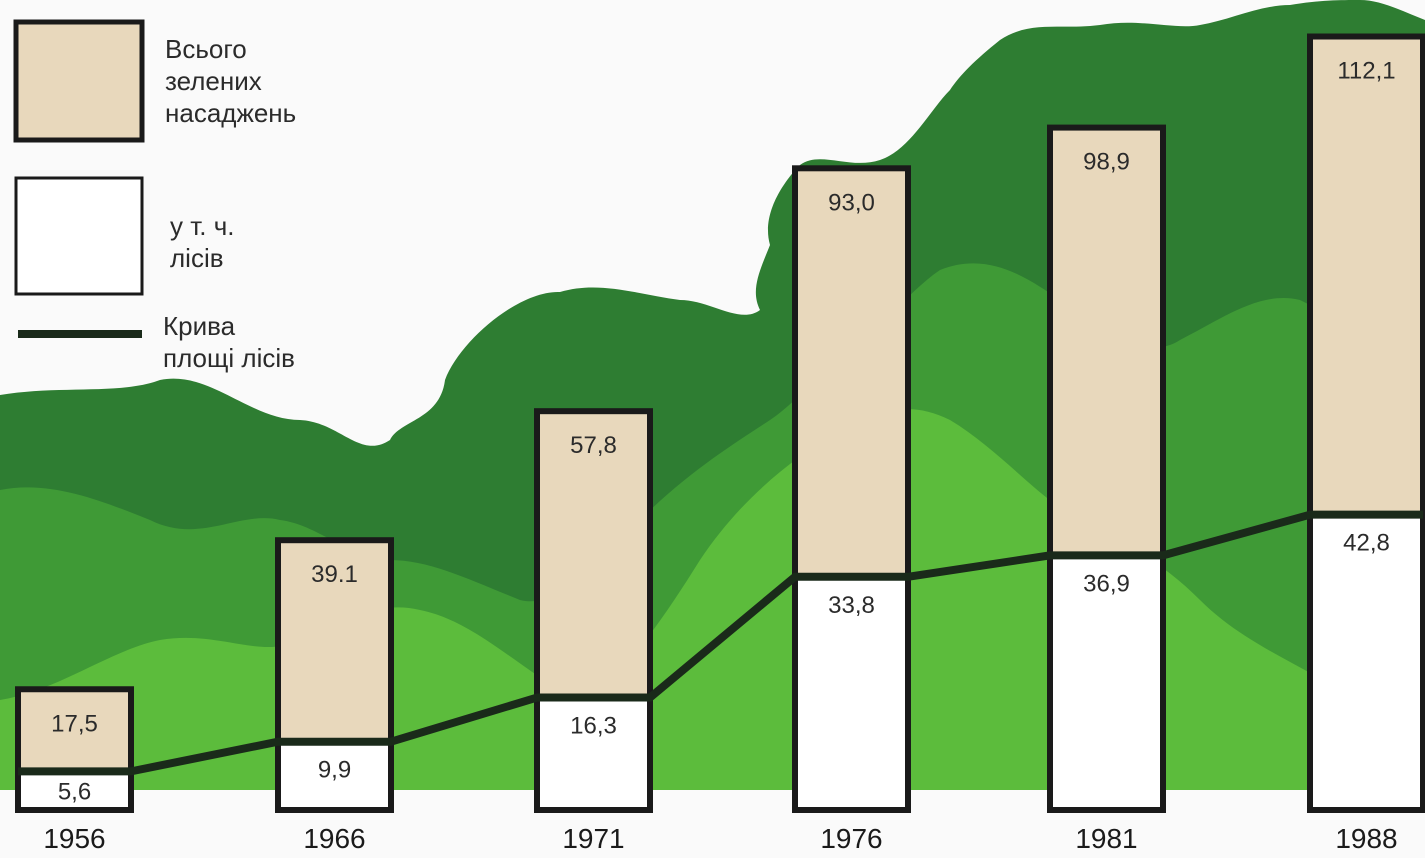  I want to click on bar-forest-1981, so click(1106, 681).